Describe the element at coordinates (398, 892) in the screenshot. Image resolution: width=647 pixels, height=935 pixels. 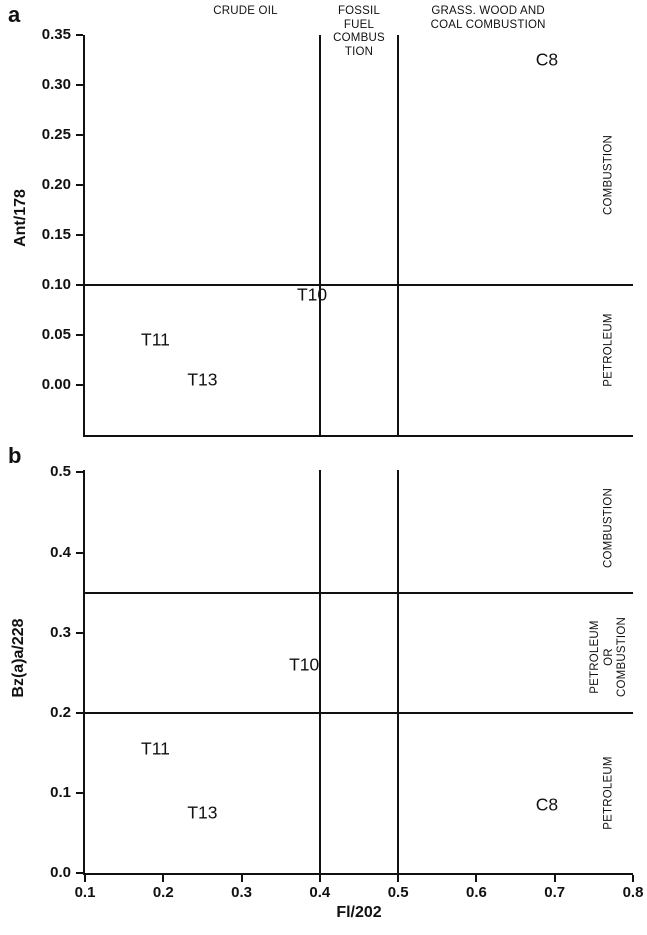
I see `x-tick-label: 0.5` at that location.